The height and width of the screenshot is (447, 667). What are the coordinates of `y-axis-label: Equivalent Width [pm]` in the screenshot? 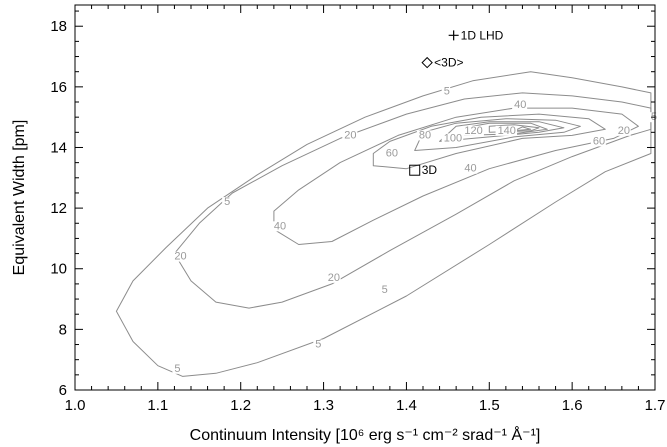 It's located at (19, 198).